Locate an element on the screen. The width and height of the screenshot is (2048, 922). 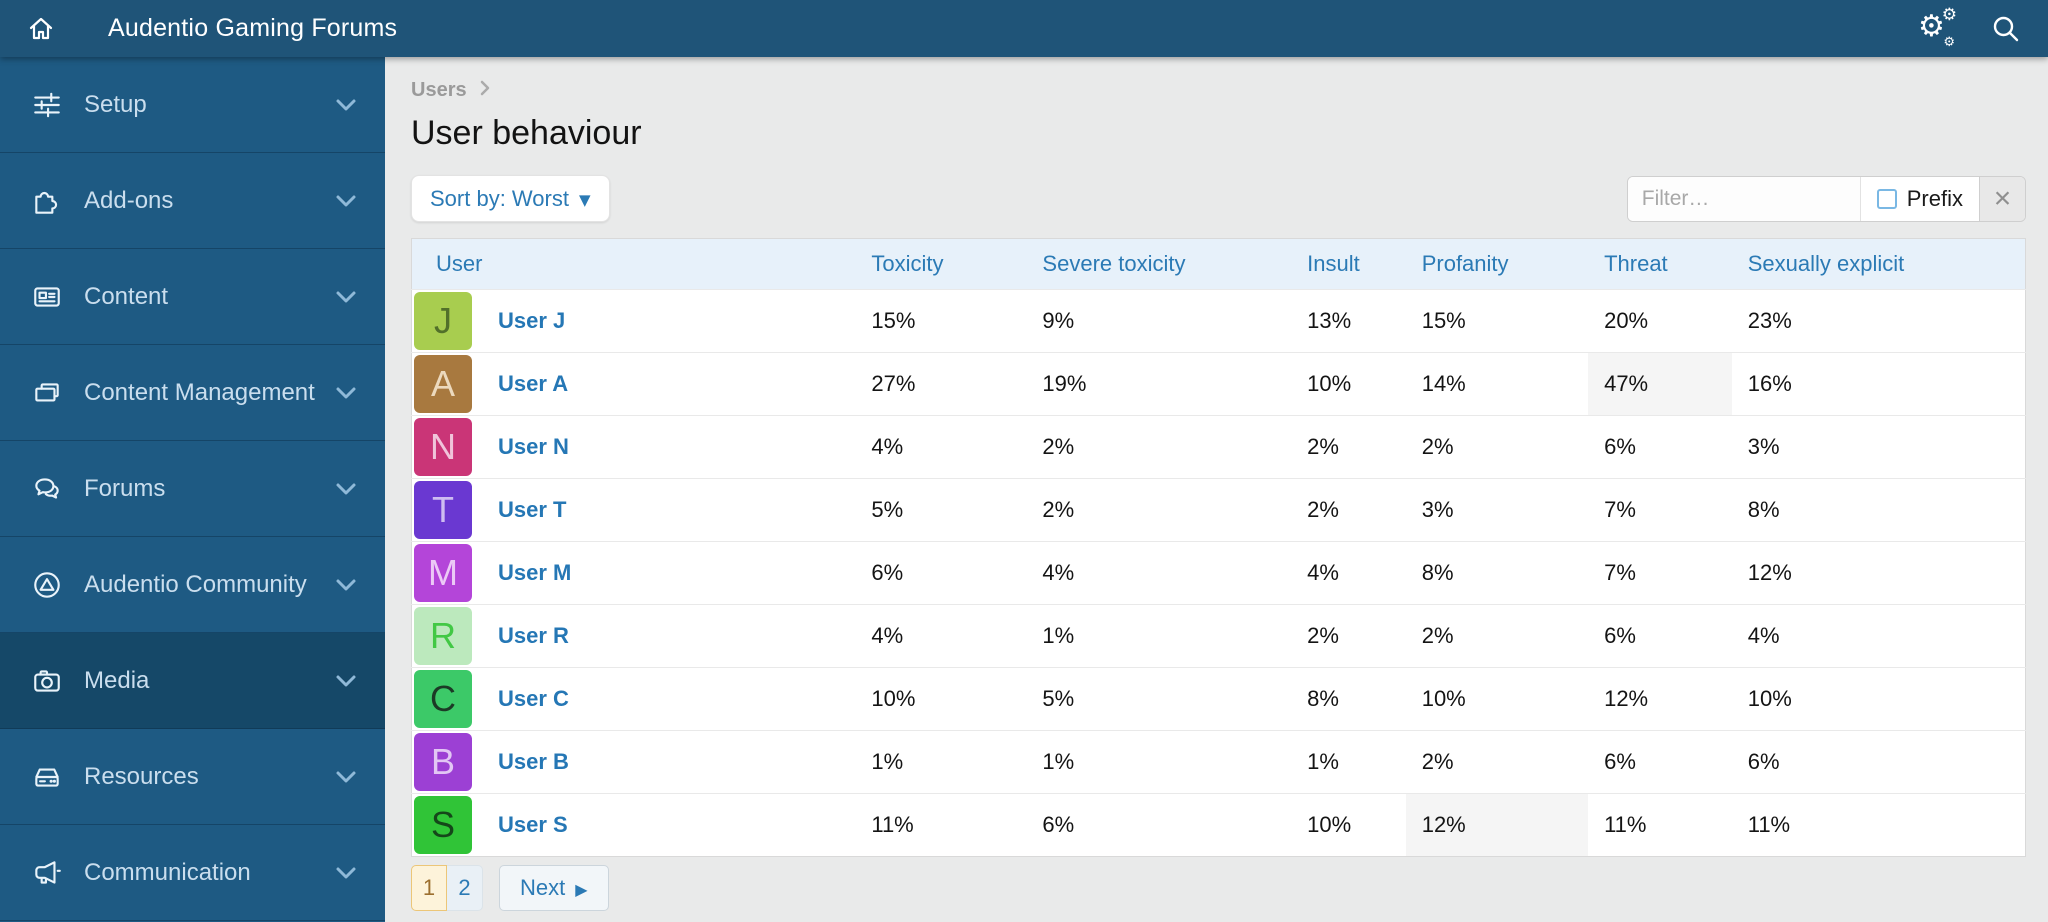
chevron-right-icon is located at coordinates (485, 90).